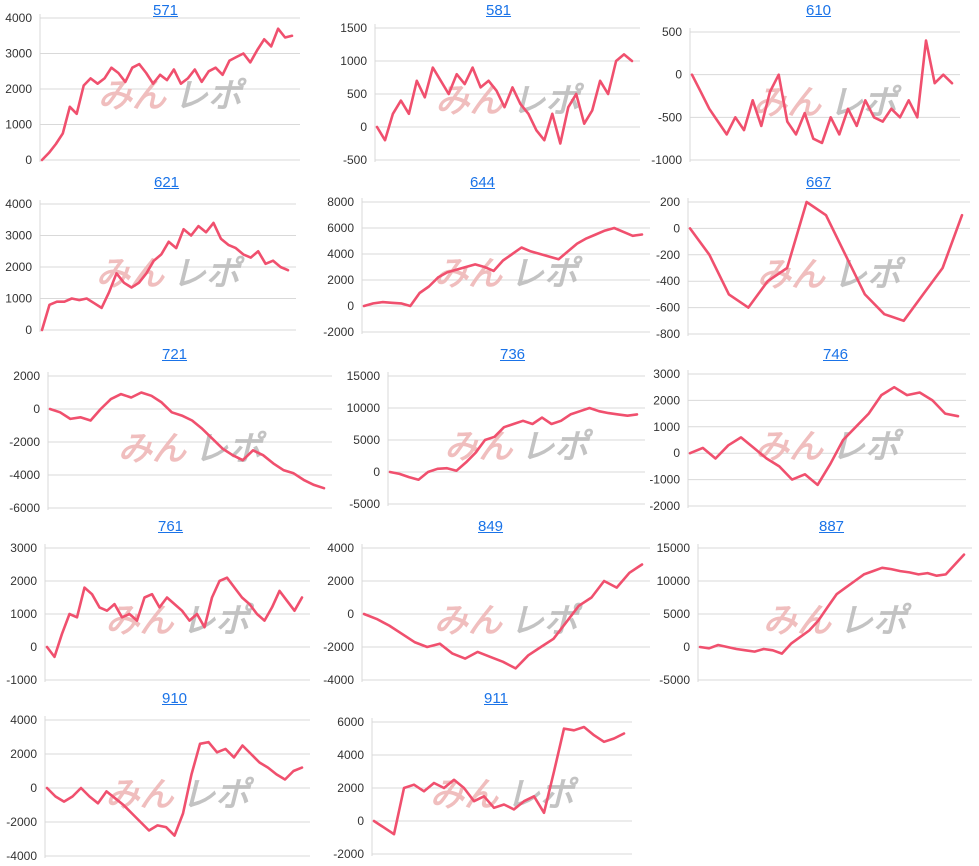 Image resolution: width=979 pixels, height=866 pixels. I want to click on line-chart: -4000 -2000 0 2000 4000 みん レポ, so click(486, 614).